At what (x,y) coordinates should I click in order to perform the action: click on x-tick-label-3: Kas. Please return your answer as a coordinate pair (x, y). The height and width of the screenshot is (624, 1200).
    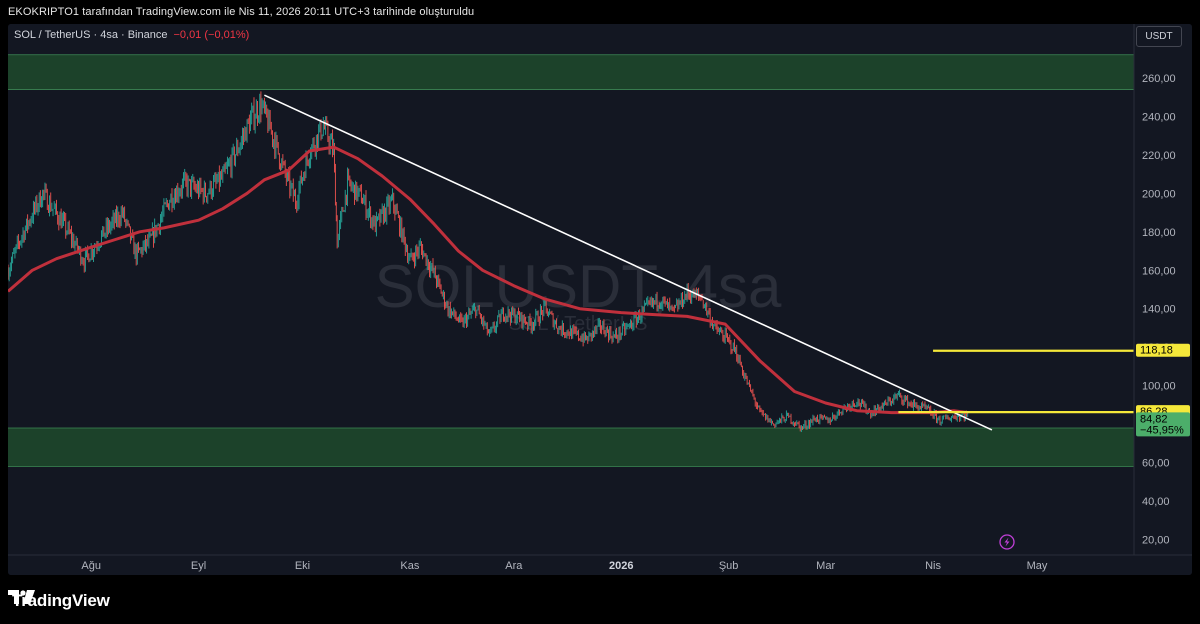
    Looking at the image, I should click on (409, 566).